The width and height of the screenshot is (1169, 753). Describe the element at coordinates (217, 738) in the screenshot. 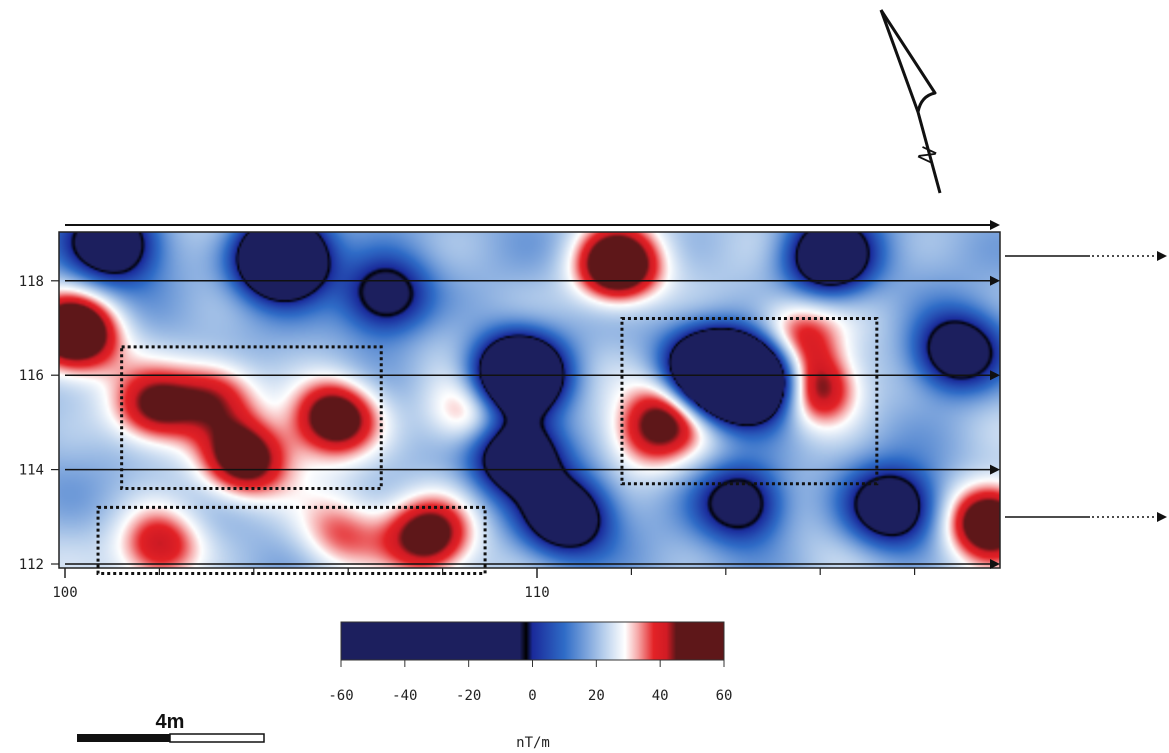

I see `scale-bar-white-segment` at that location.